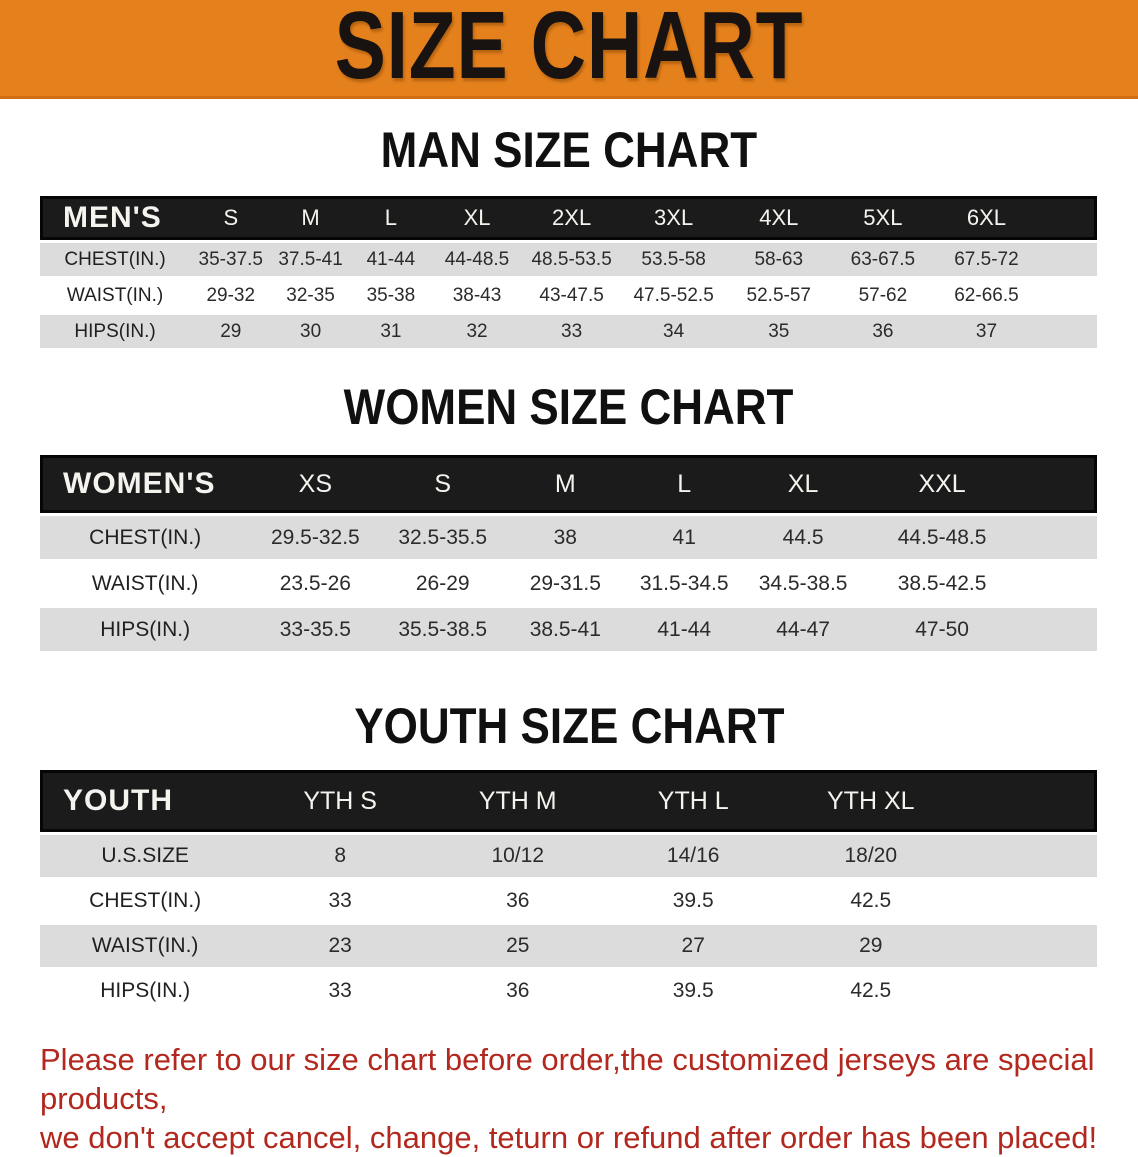 Image resolution: width=1138 pixels, height=1157 pixels. What do you see at coordinates (231, 330) in the screenshot?
I see `table-cell: 29` at bounding box center [231, 330].